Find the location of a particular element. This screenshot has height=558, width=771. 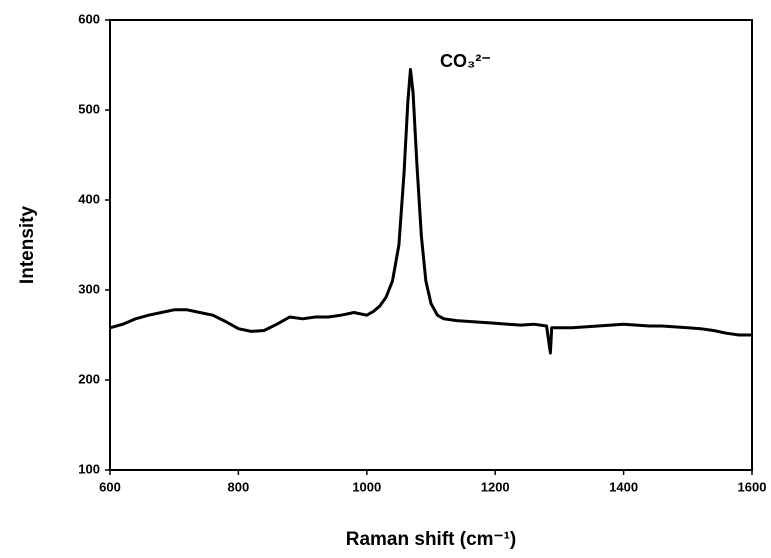

y-tick-label: 300 is located at coordinates (89, 288).